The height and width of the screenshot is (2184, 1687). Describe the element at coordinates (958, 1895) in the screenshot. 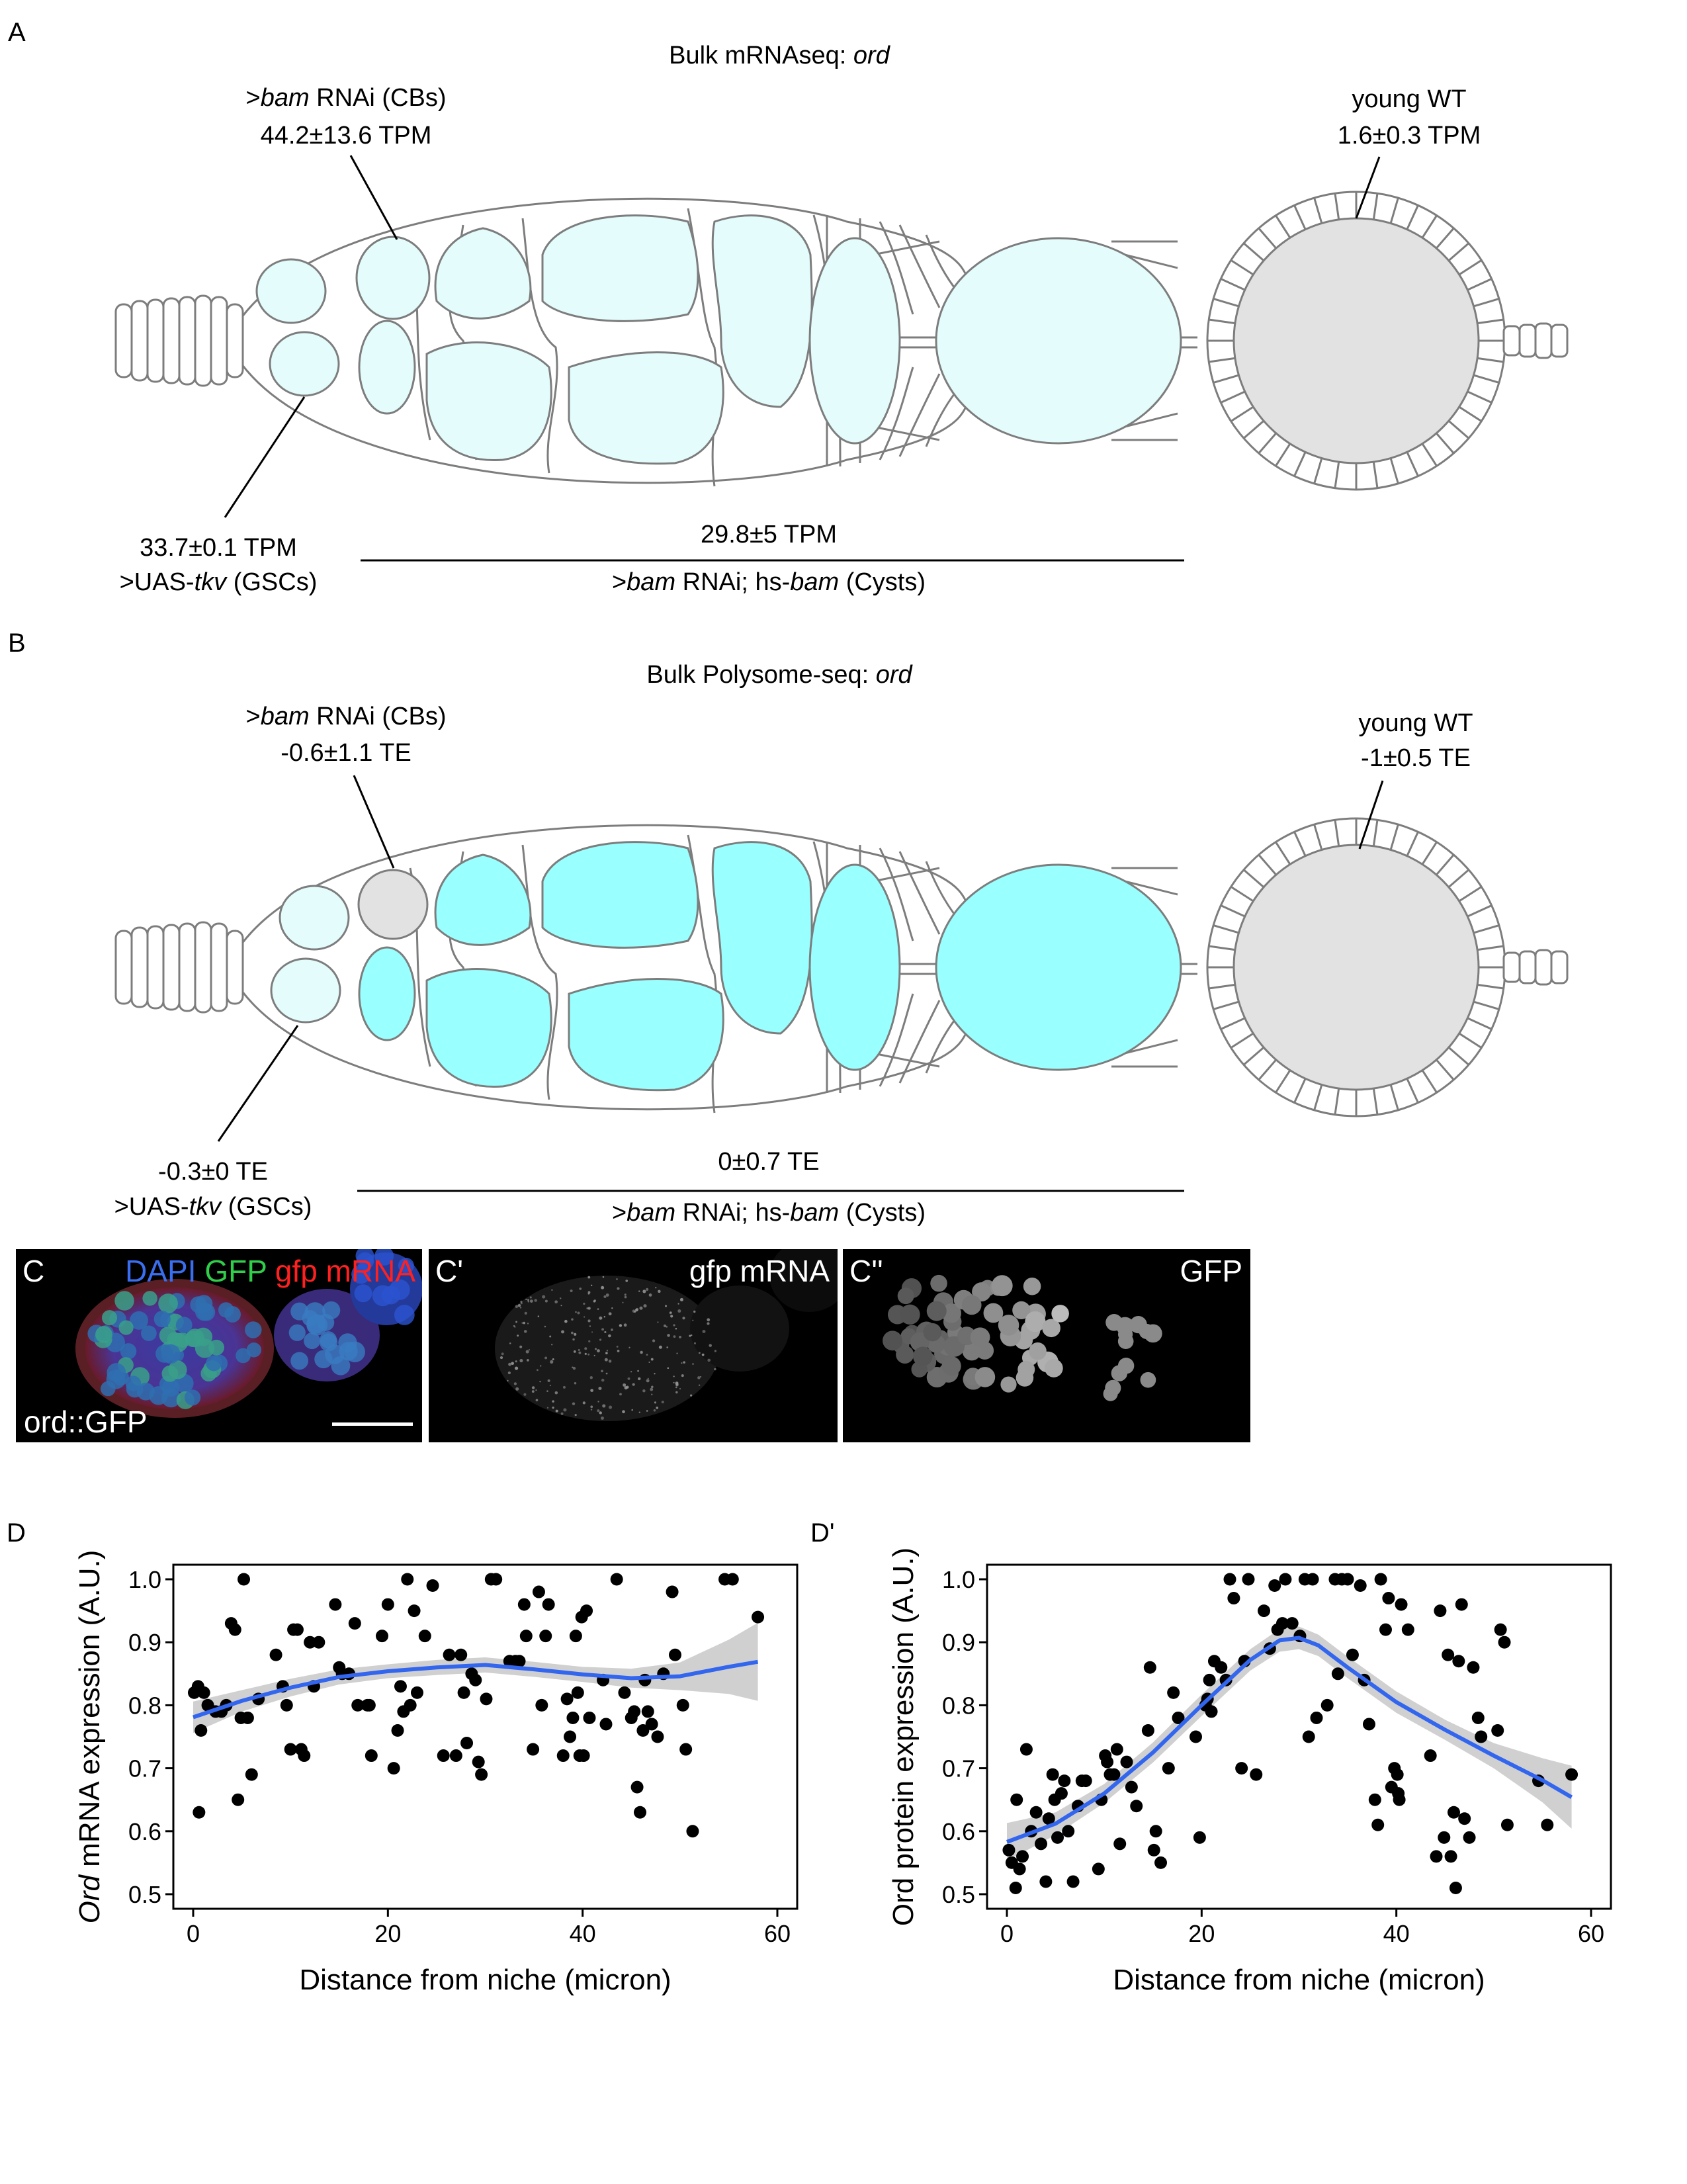

I see `y-tick-label: 0.5` at that location.